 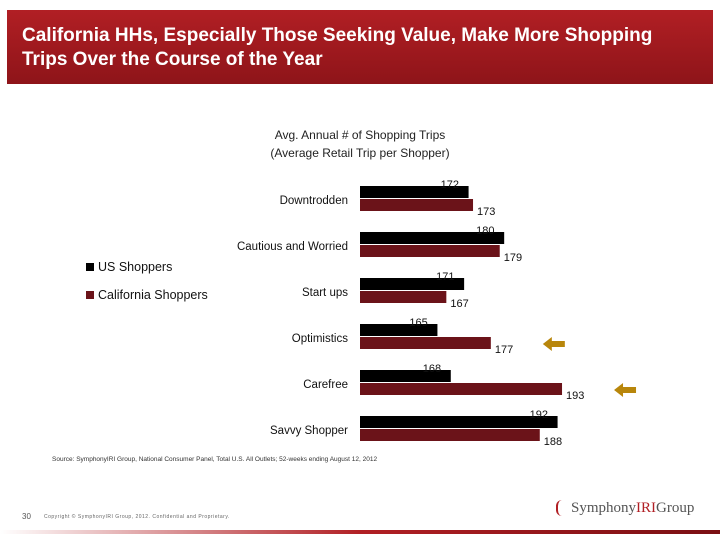 I want to click on category-label-carefree: Carefree, so click(x=325, y=385).